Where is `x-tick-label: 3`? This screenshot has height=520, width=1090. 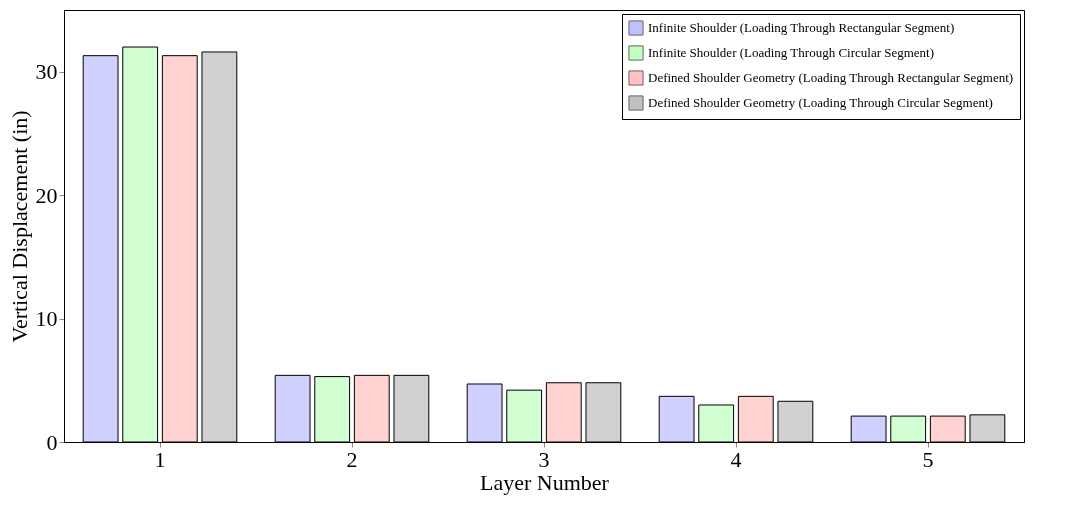 x-tick-label: 3 is located at coordinates (544, 459).